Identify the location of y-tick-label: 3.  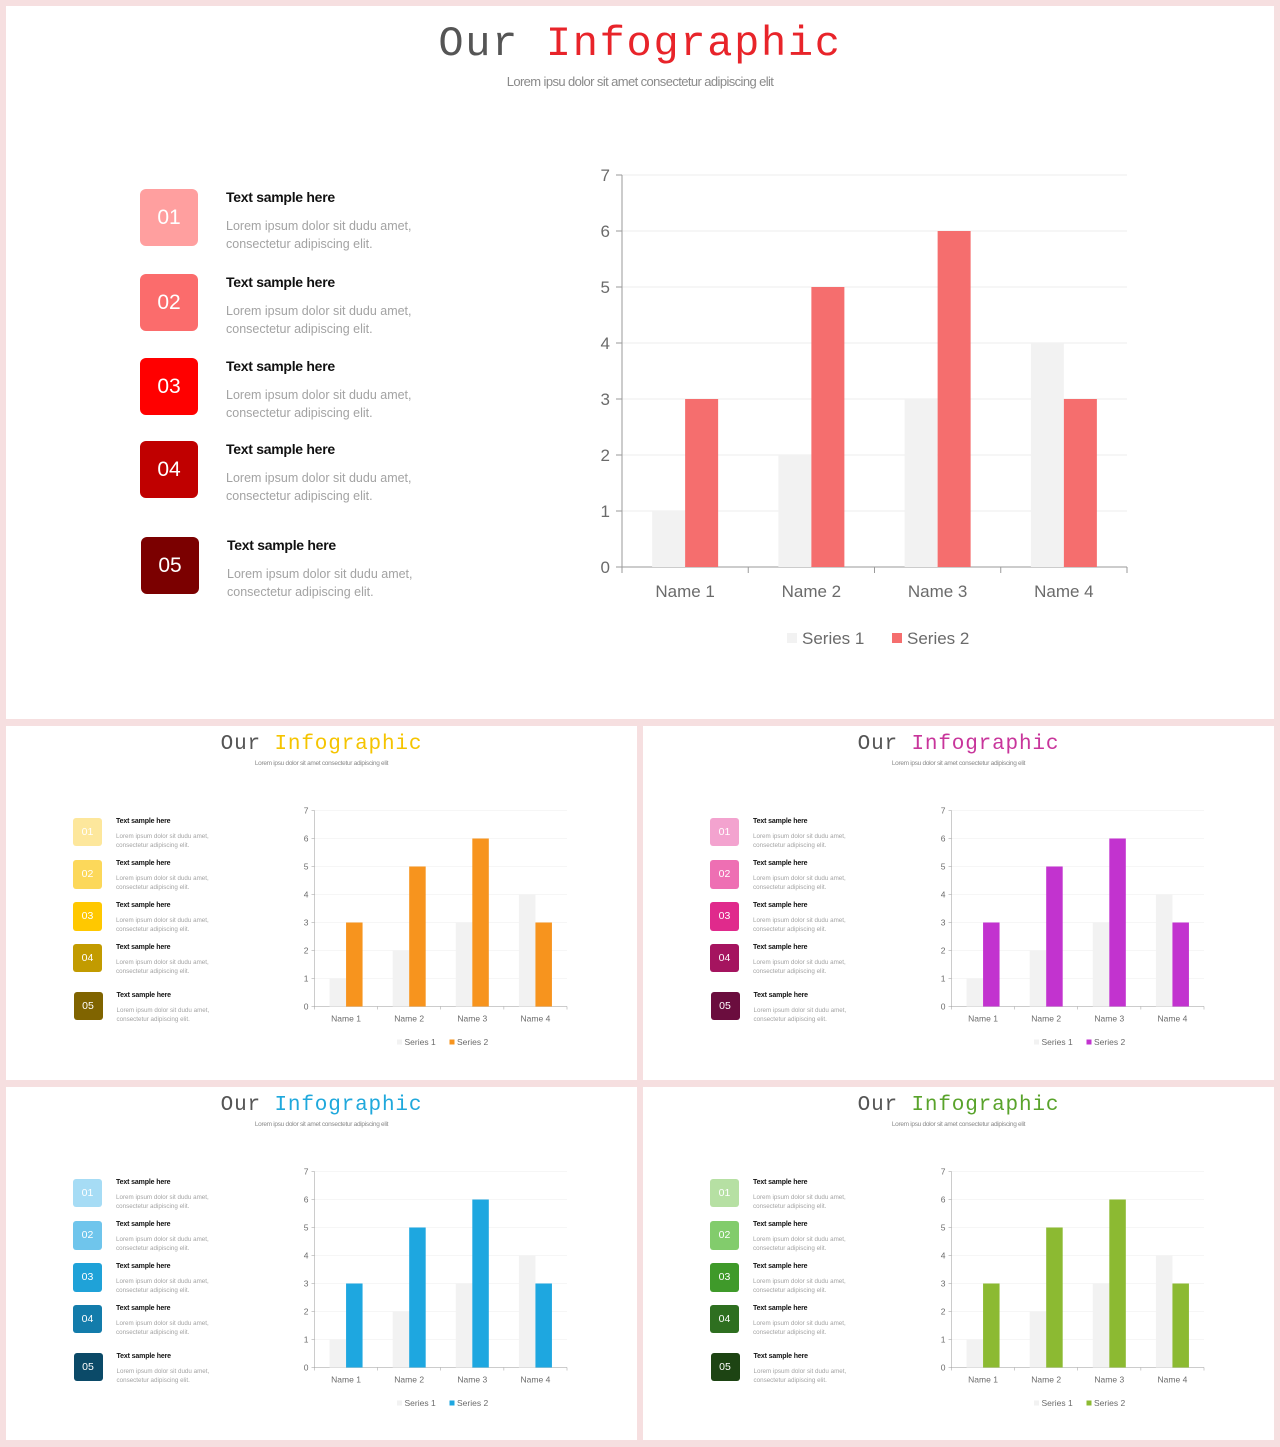
(942, 1284).